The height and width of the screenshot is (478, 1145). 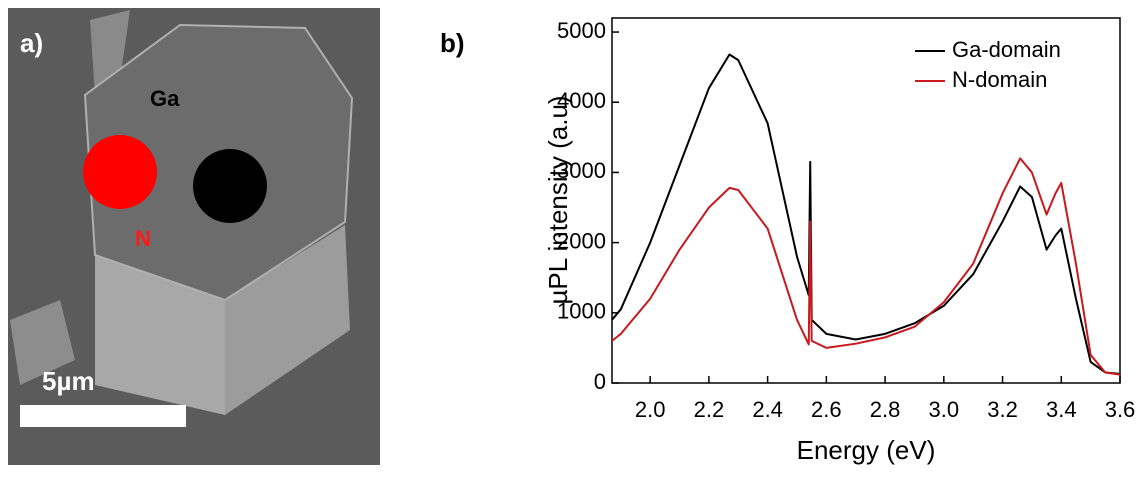 What do you see at coordinates (581, 311) in the screenshot?
I see `y-tick-label: 1000` at bounding box center [581, 311].